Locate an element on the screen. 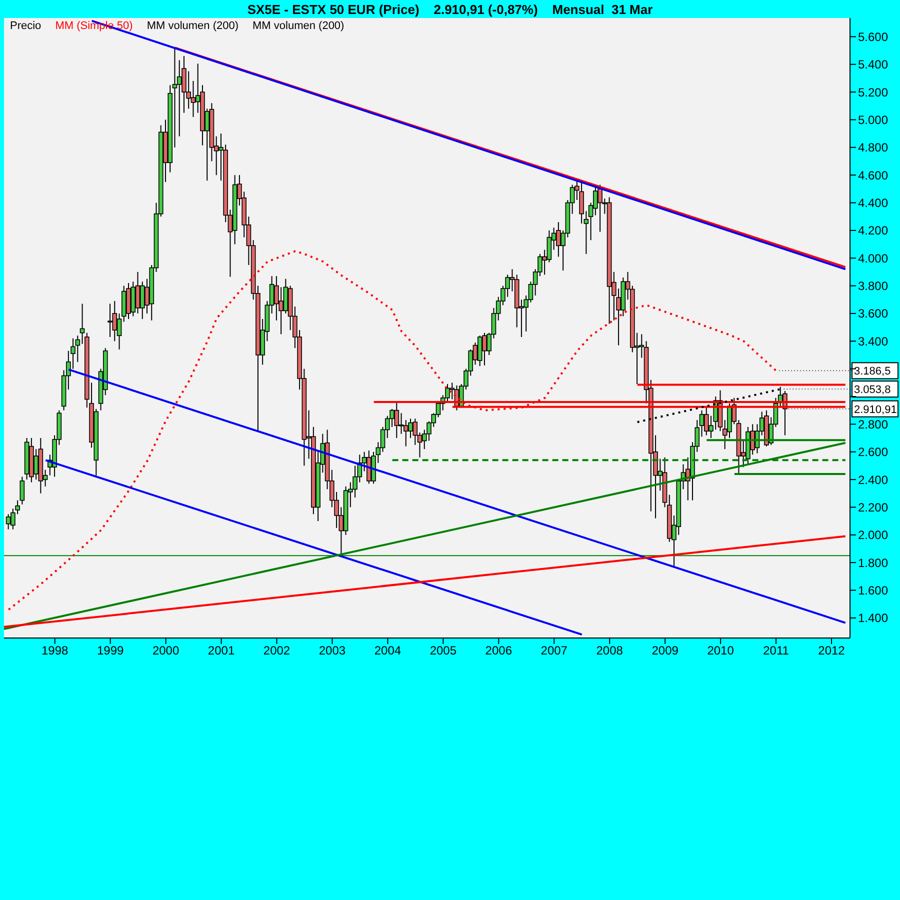 The image size is (900, 900). annotation: 3.186,5 is located at coordinates (872, 372).